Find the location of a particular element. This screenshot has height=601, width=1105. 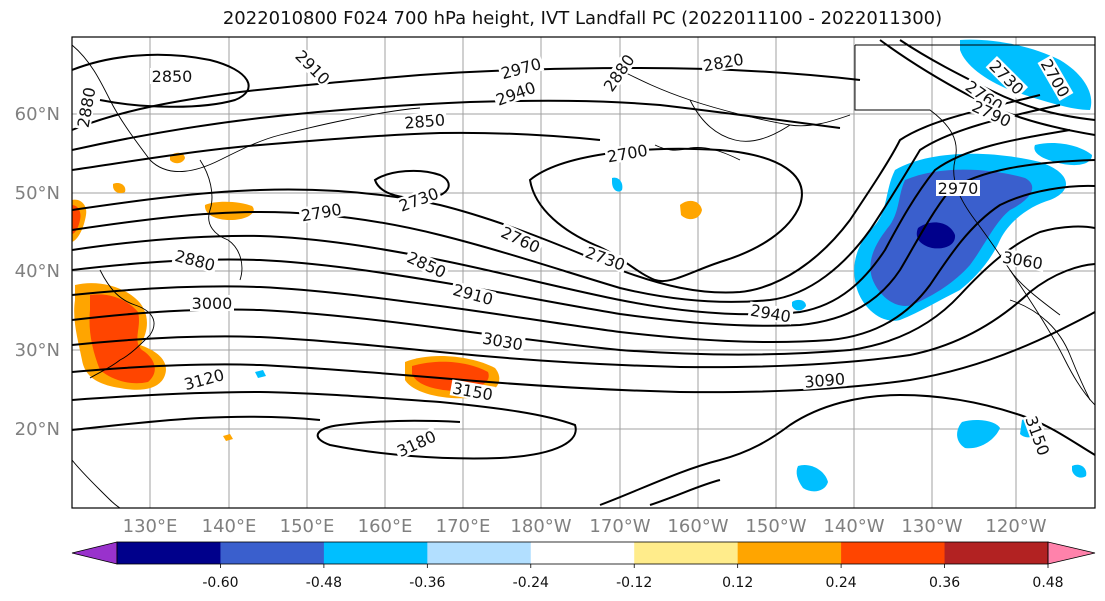

latitude-label: 30°N is located at coordinates (37, 350).